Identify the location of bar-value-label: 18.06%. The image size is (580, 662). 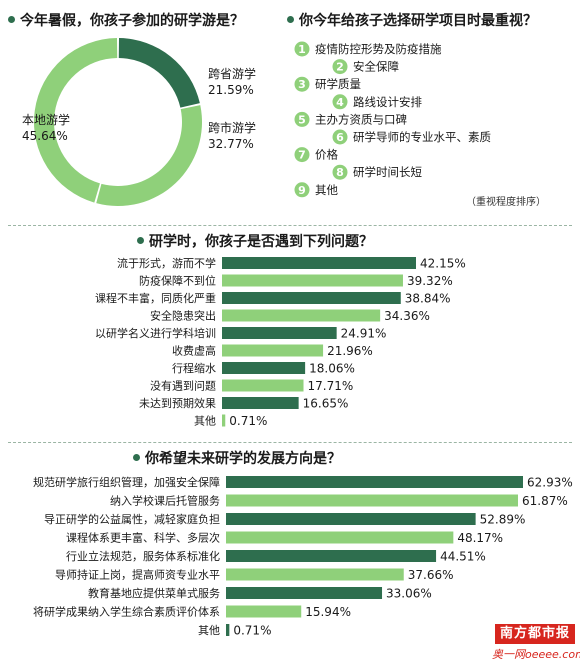
(332, 369).